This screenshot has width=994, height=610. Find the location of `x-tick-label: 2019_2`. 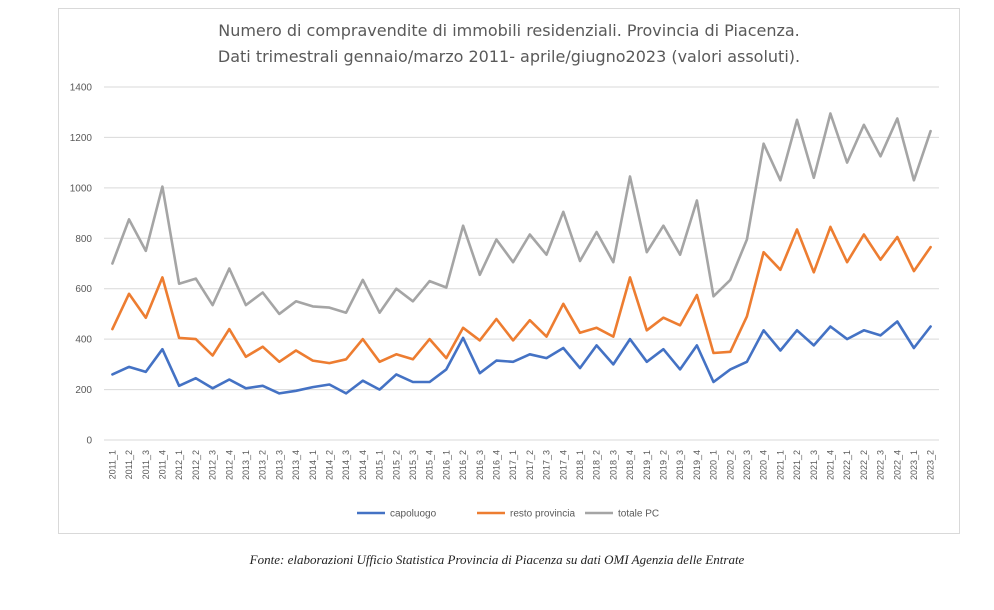

x-tick-label: 2019_2 is located at coordinates (663, 465).